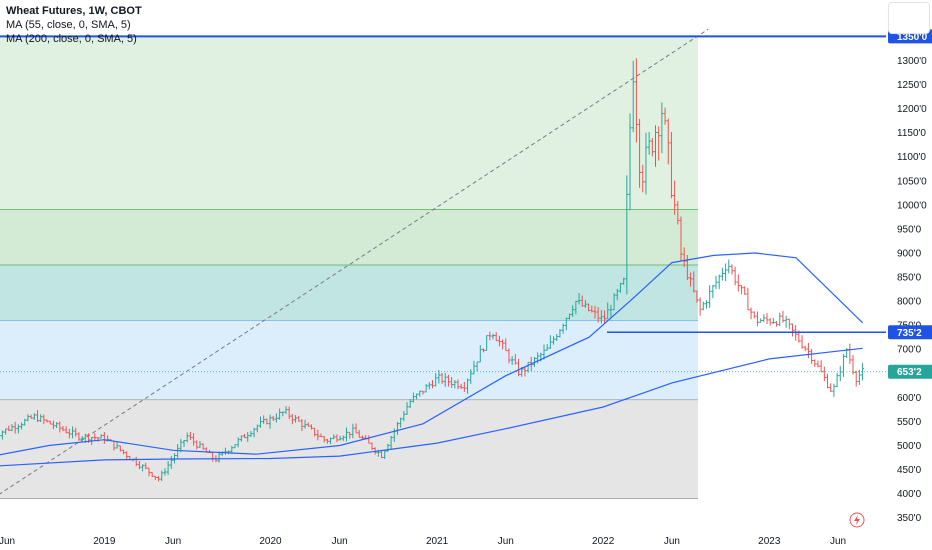  I want to click on time-axis-bg, so click(444, 537).